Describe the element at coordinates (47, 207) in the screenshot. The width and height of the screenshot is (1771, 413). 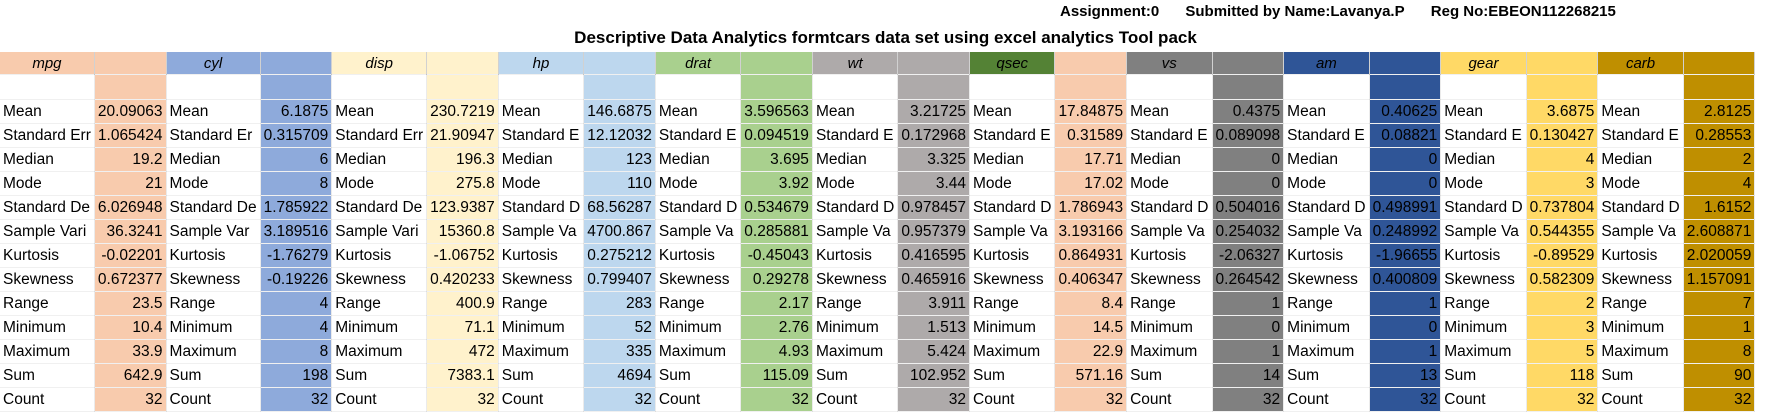
I see `stat-label-cell: Standard De` at that location.